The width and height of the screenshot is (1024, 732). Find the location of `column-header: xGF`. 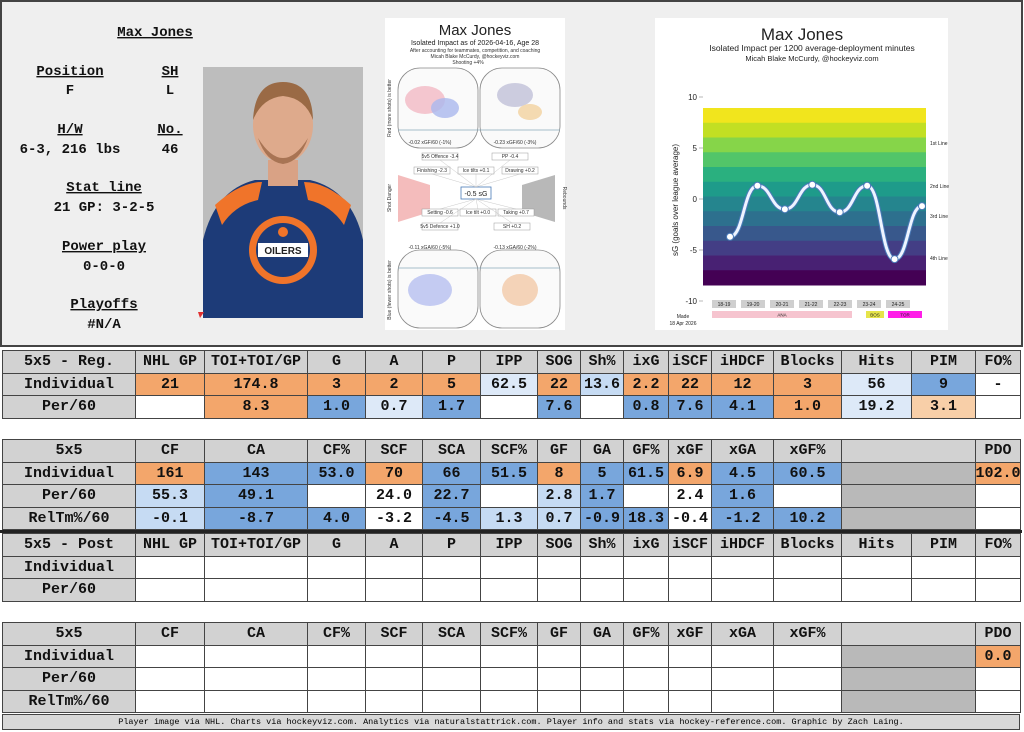

column-header: xGF is located at coordinates (690, 451).